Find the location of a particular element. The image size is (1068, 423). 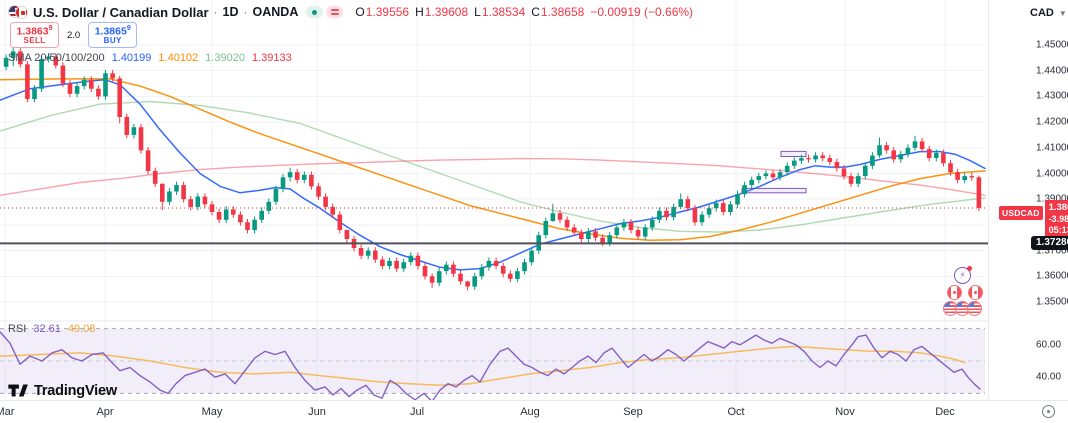

time-axis-label: Oct is located at coordinates (736, 412).